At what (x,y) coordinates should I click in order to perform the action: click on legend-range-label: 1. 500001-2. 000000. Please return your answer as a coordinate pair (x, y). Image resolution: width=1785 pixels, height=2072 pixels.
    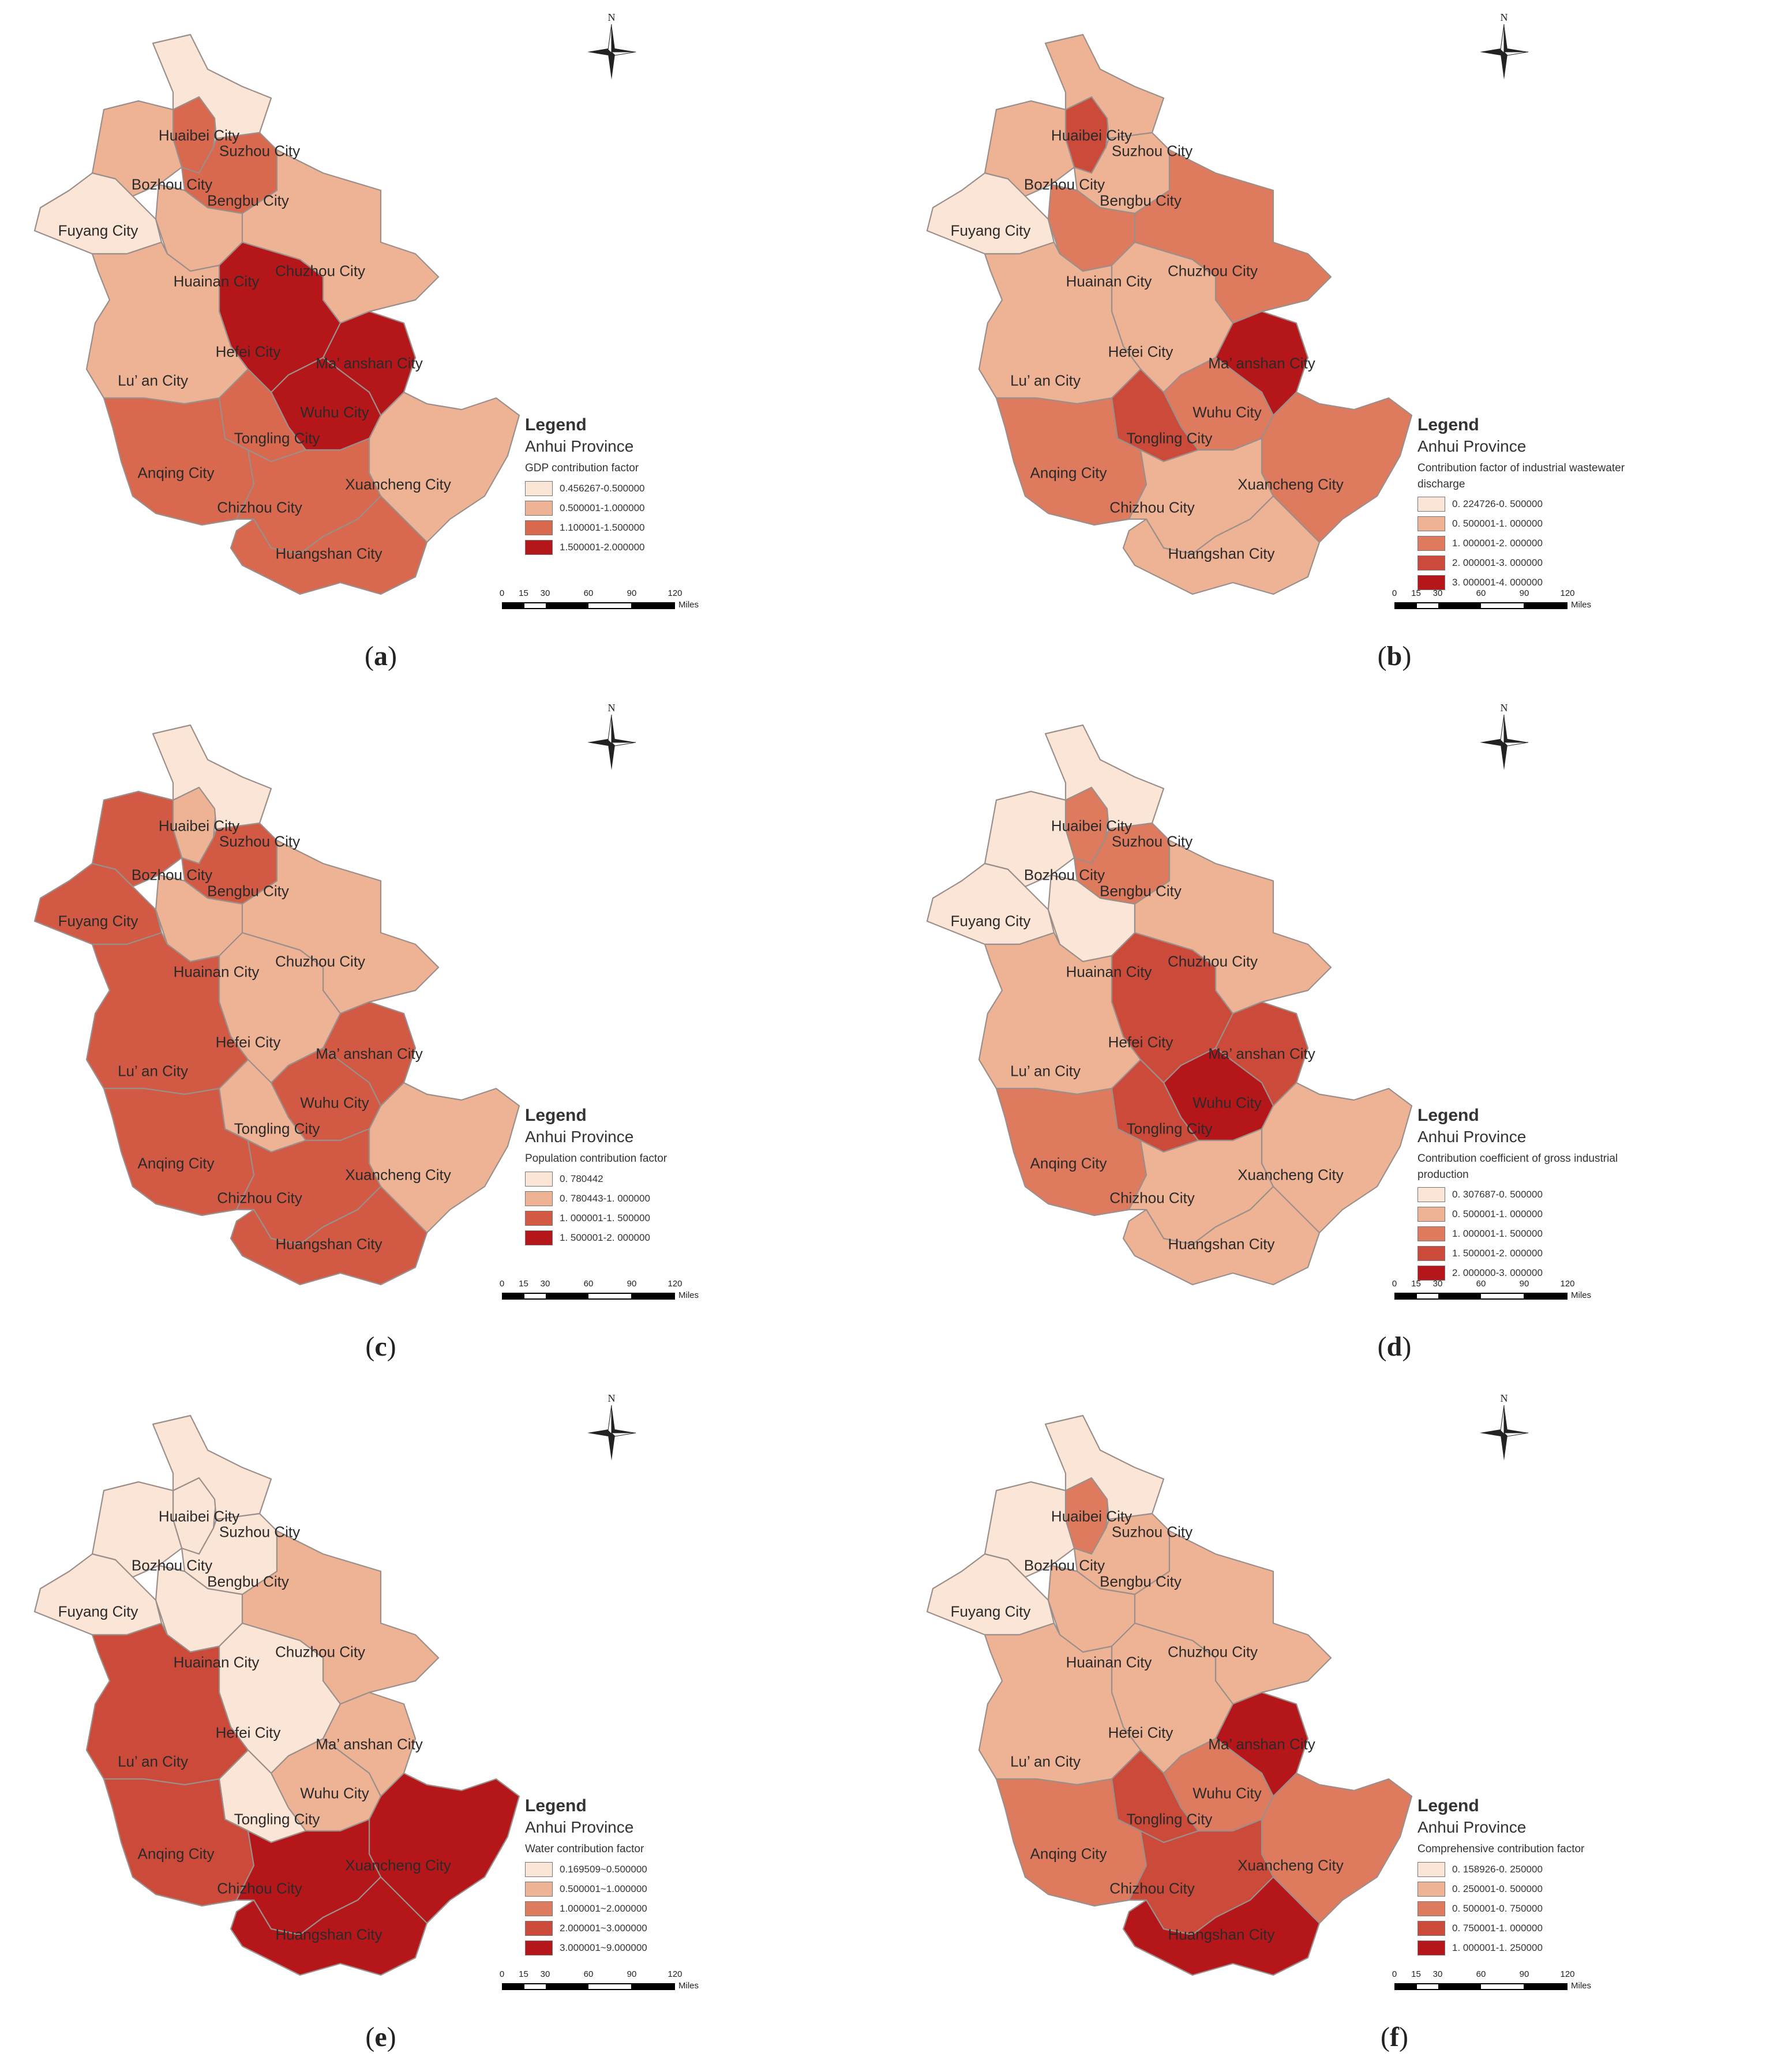
    Looking at the image, I should click on (1497, 1253).